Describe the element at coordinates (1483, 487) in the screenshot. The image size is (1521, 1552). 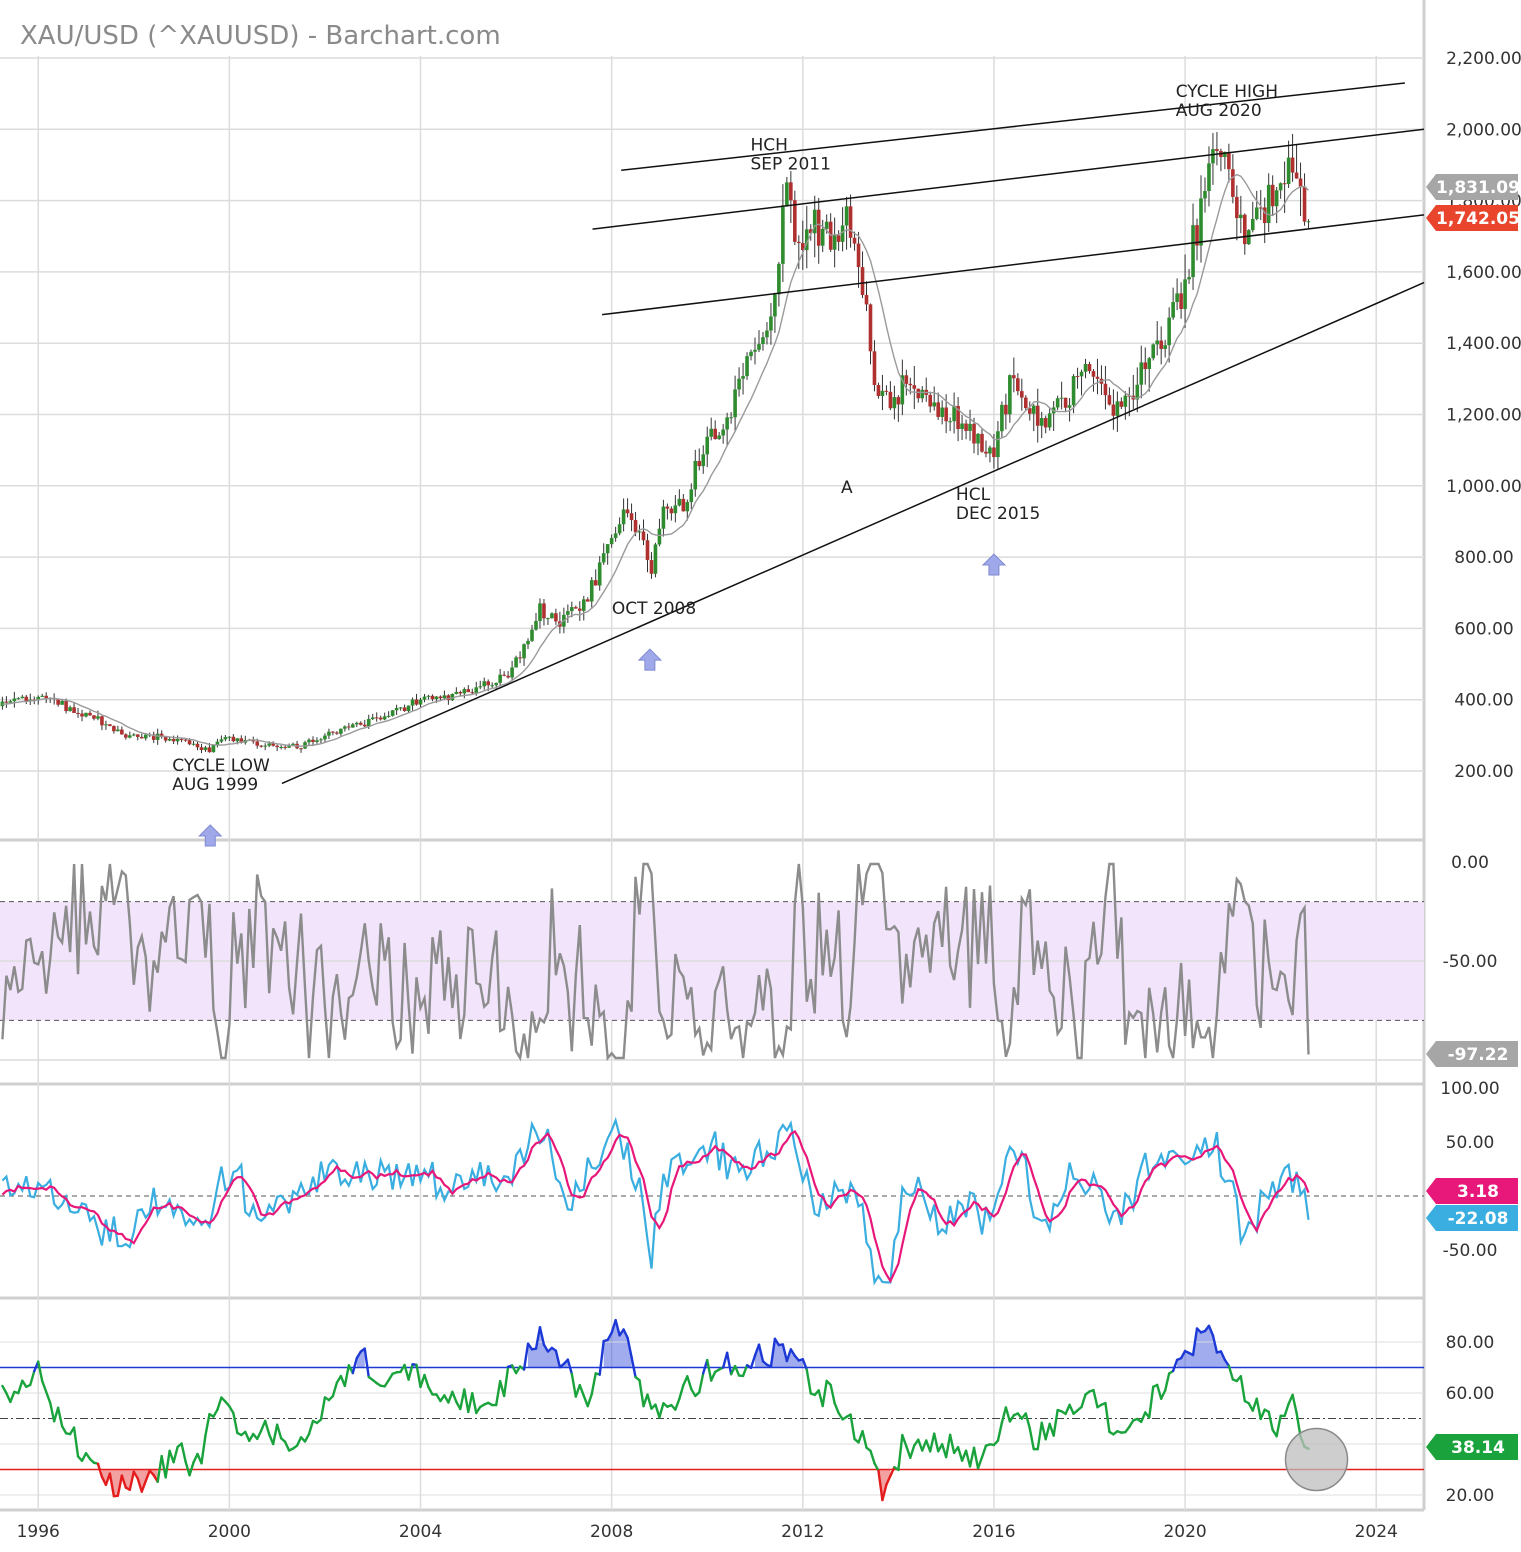
I see `price-tick-label: 1,000.00` at that location.